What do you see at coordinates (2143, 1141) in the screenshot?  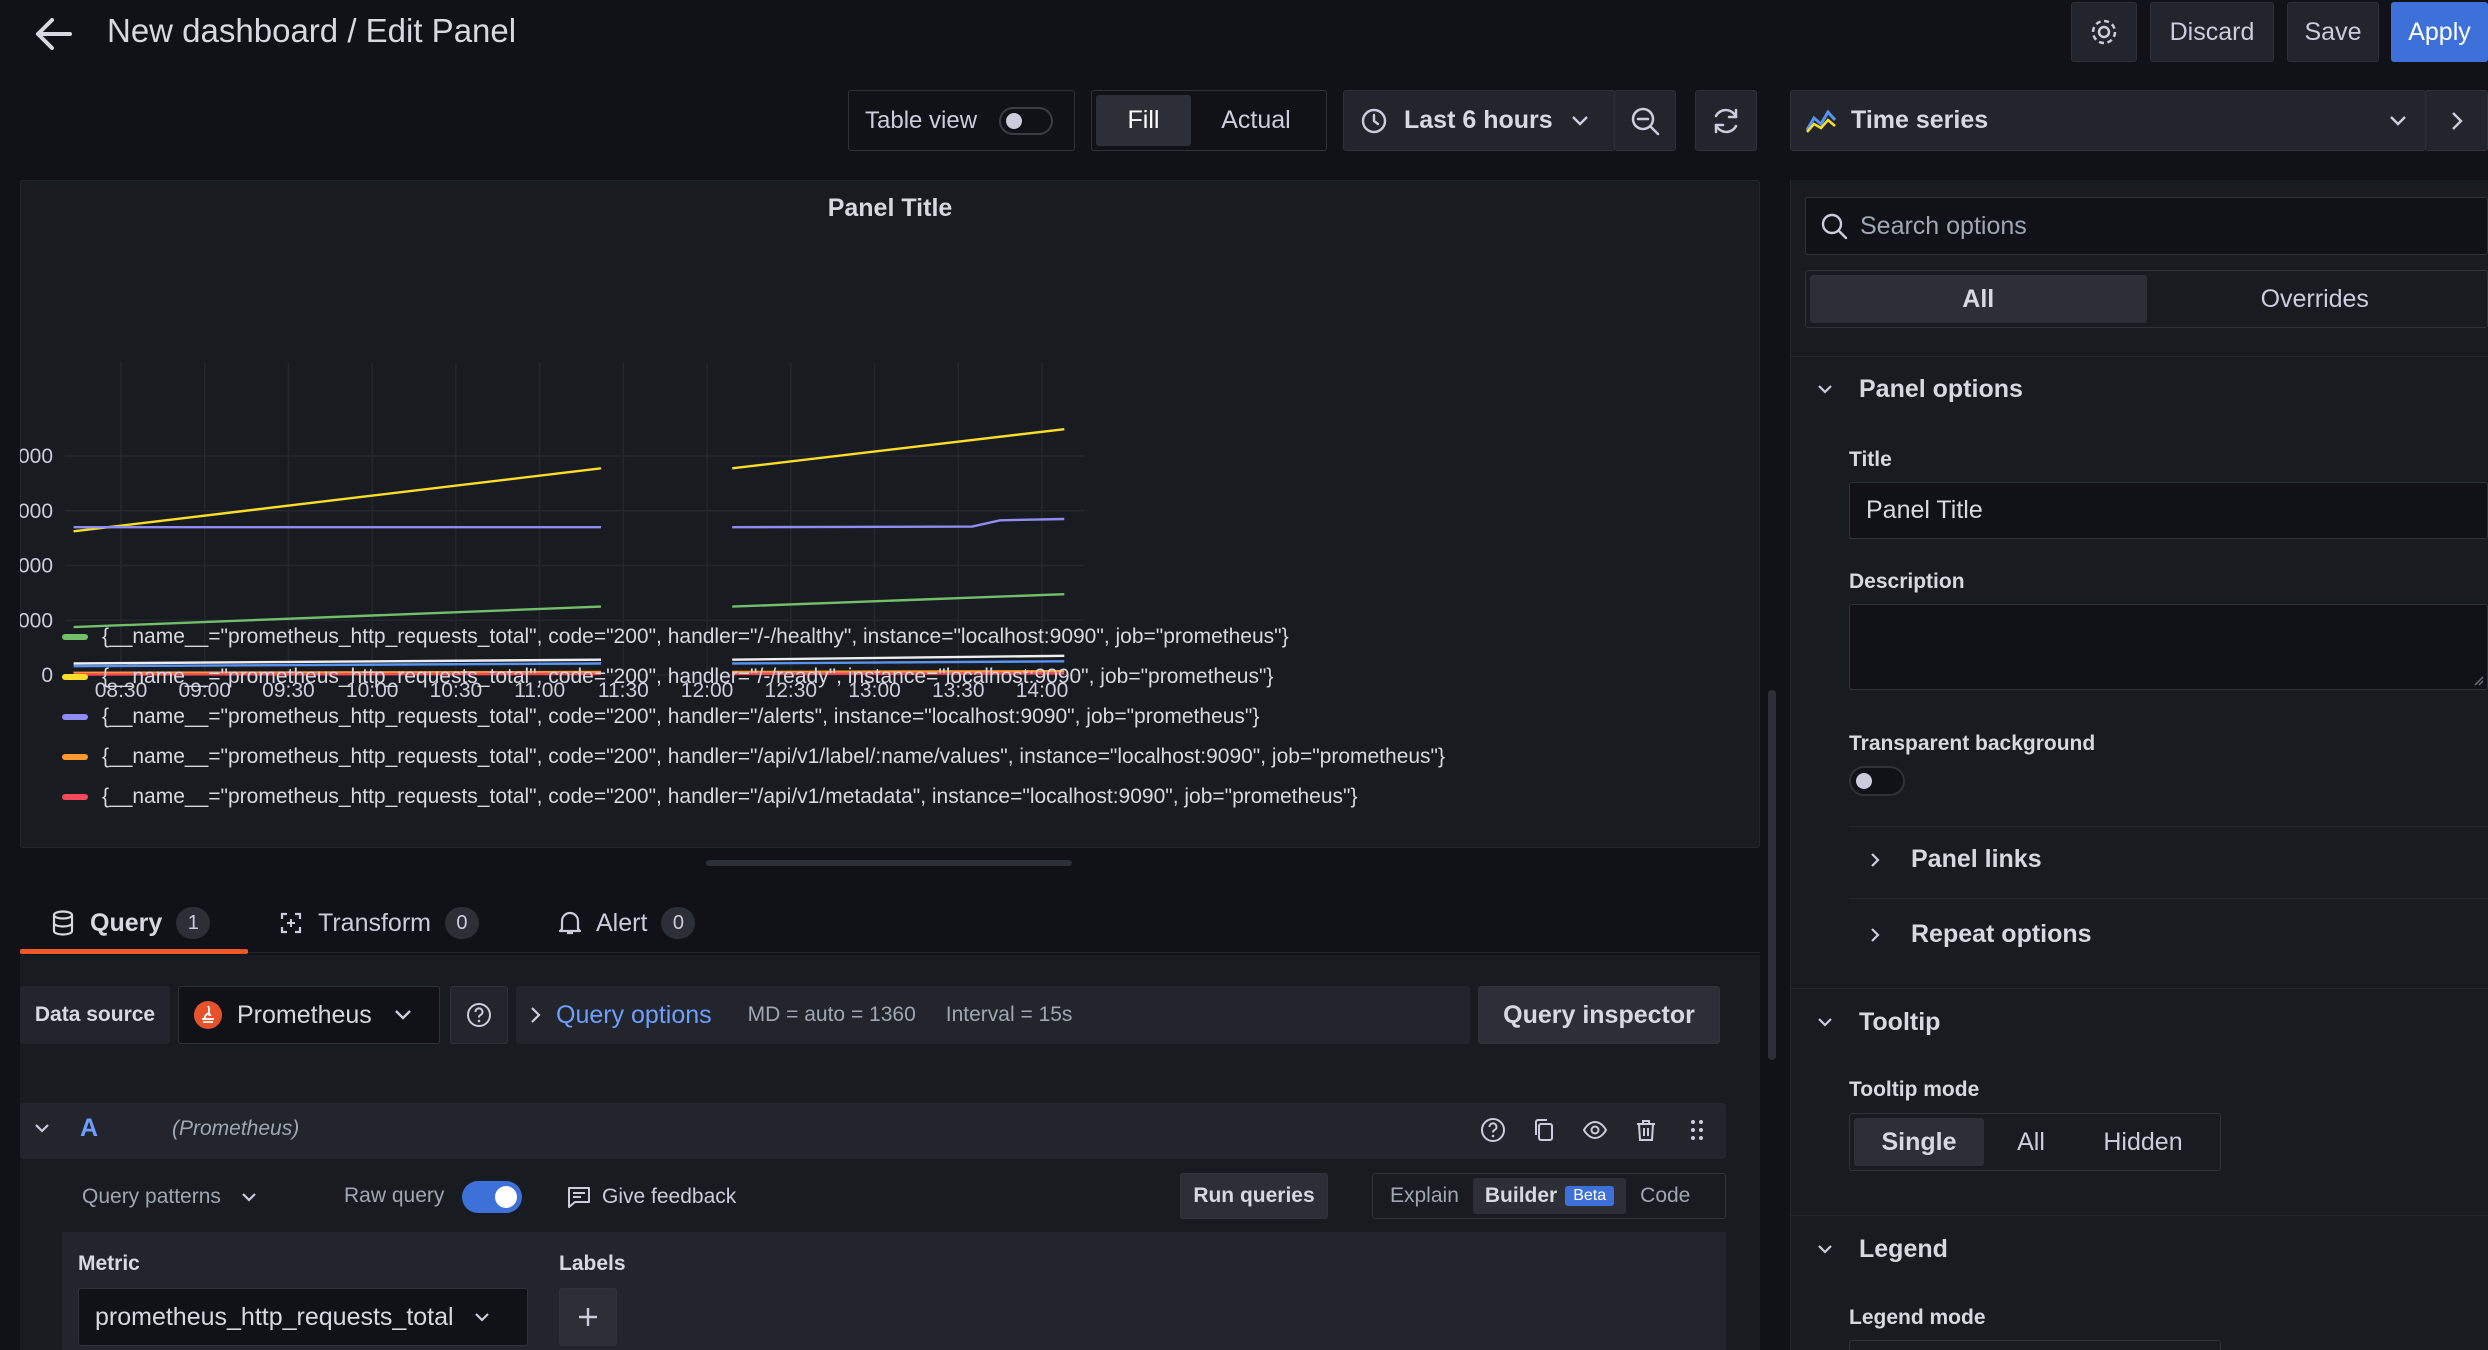 I see `tooltip-mode-hidden: Hidden` at bounding box center [2143, 1141].